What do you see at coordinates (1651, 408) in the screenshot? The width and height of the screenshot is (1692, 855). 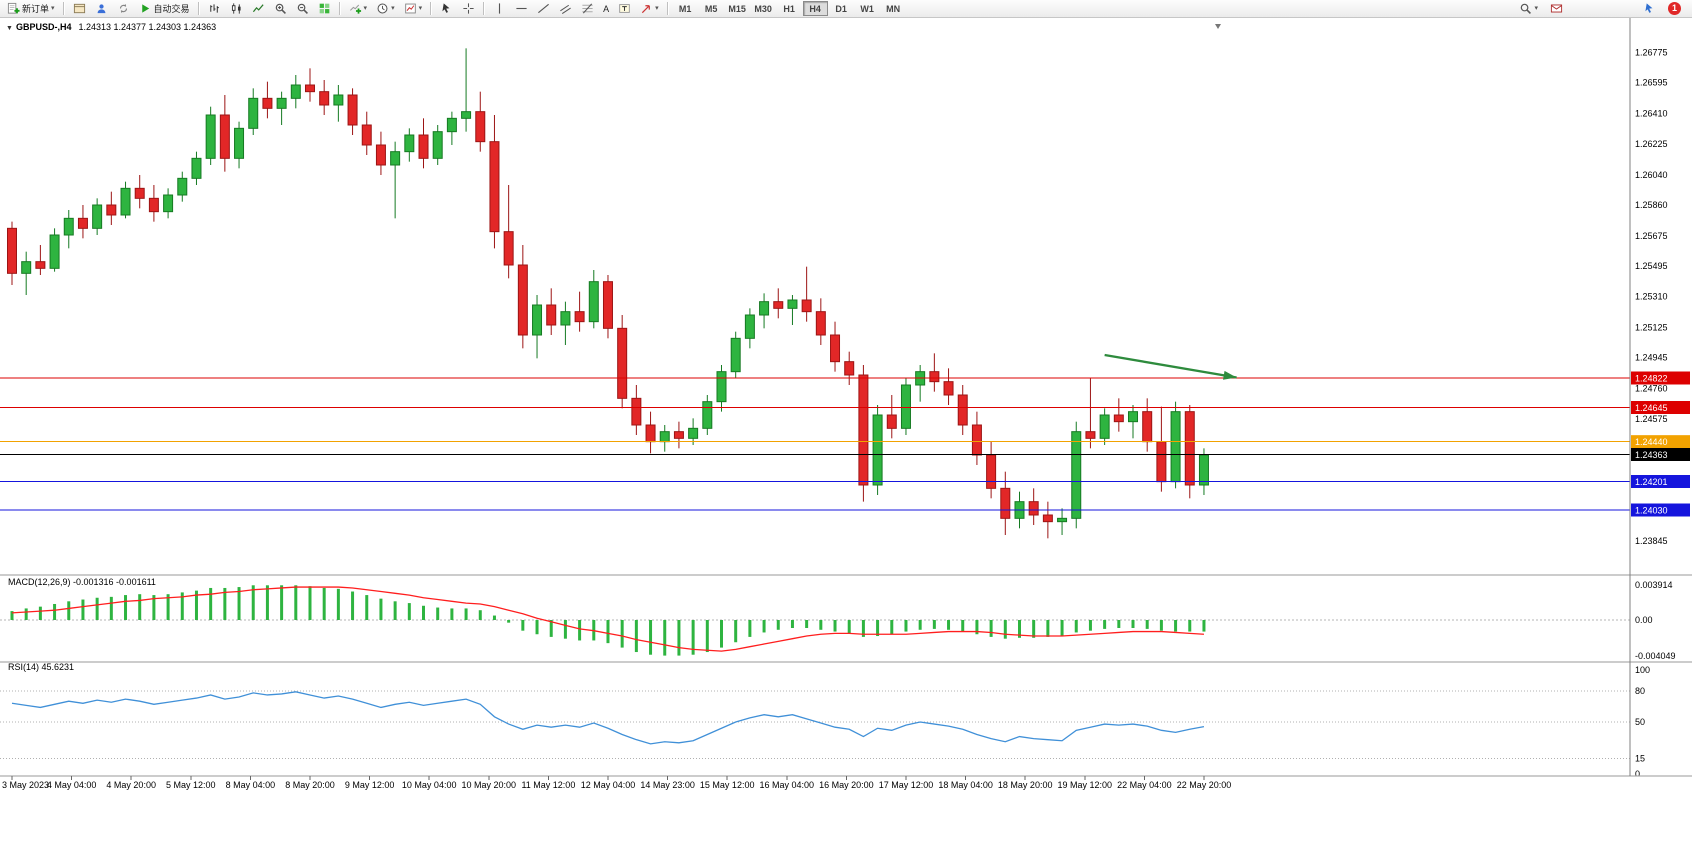 I see `price-tag-label: 1.24645` at bounding box center [1651, 408].